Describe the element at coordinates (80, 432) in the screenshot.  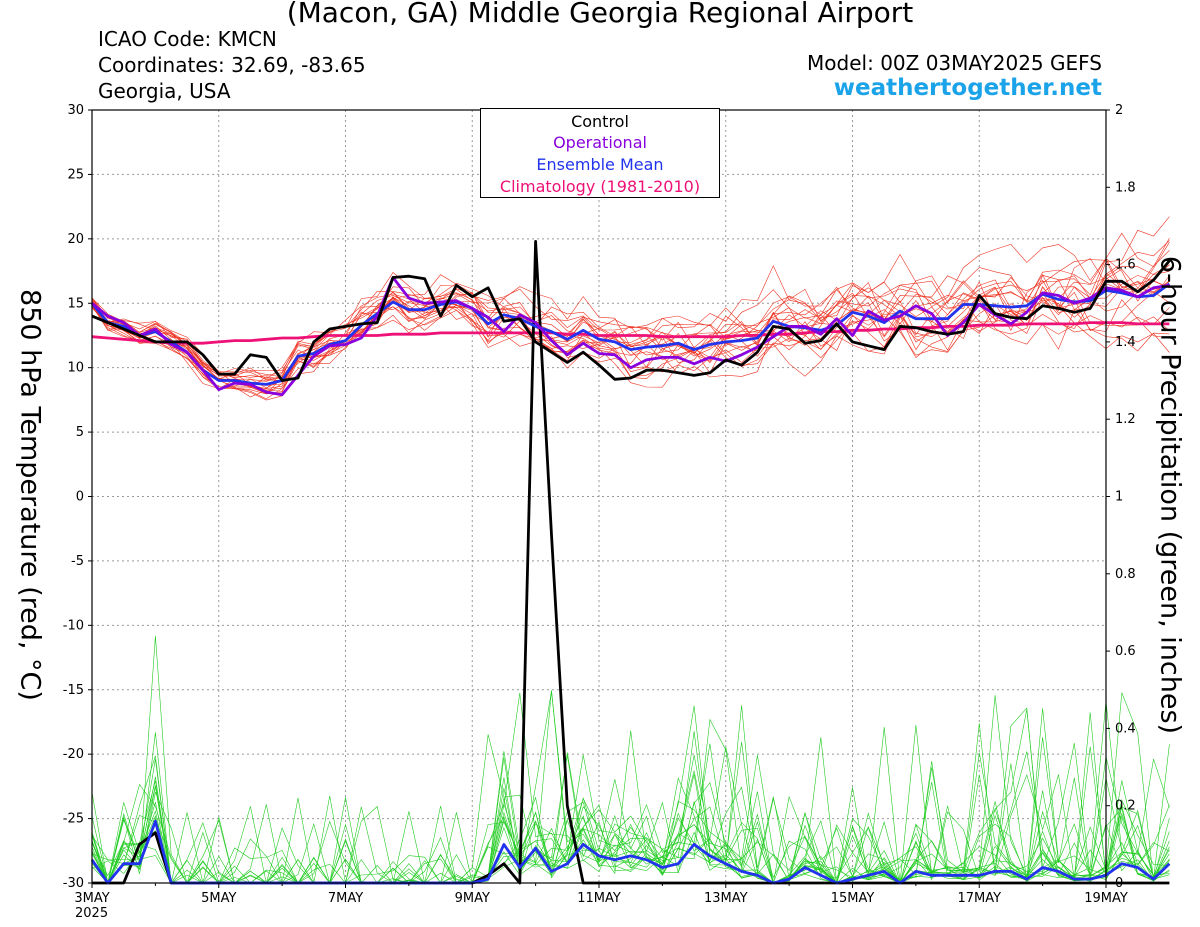
I see `y-tick-label-left: 5` at that location.